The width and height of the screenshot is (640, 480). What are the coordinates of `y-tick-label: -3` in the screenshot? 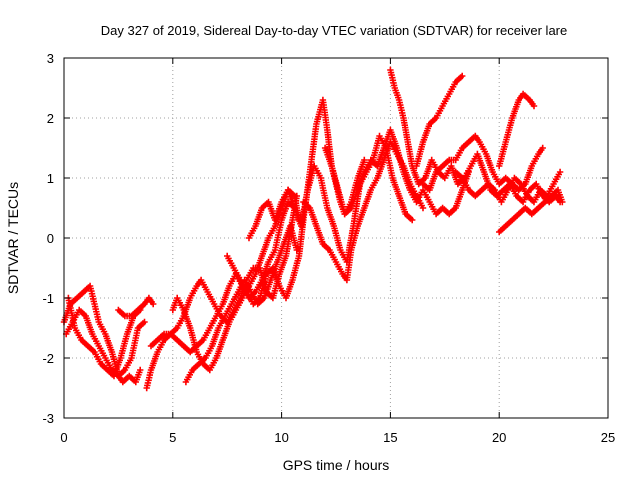 It's located at (48, 418).